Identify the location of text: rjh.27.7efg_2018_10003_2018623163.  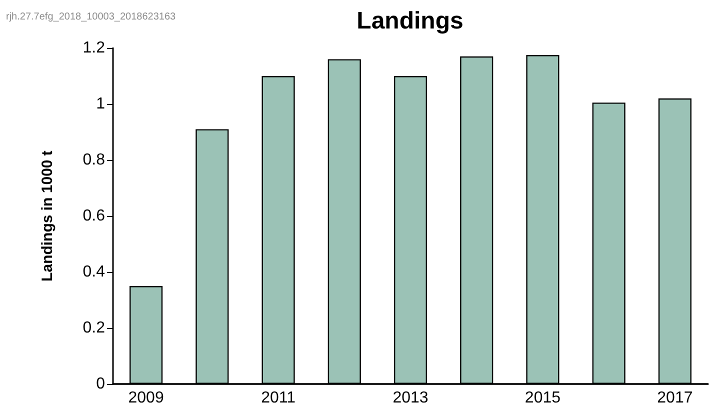
(91, 17).